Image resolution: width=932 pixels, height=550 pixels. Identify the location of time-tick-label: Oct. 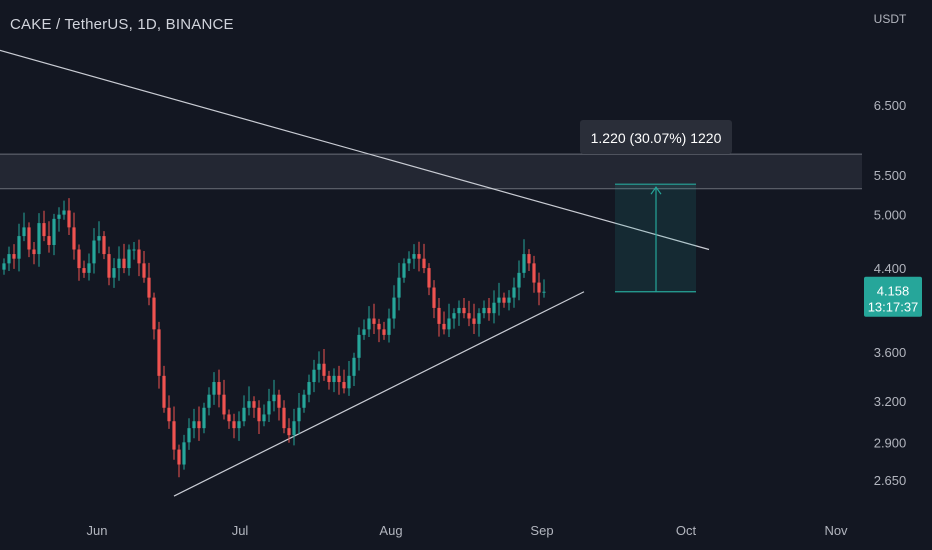
(686, 530).